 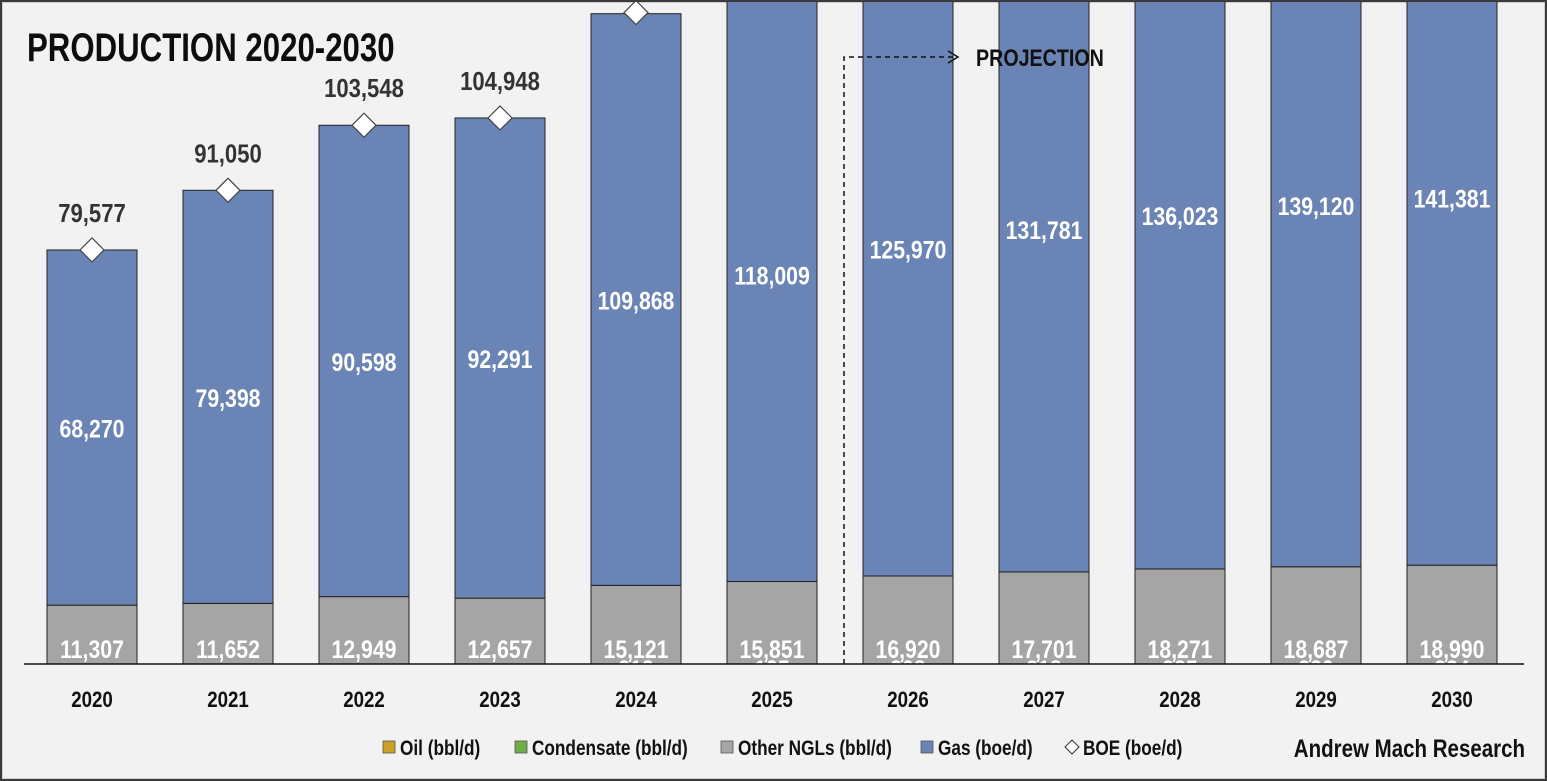 What do you see at coordinates (1409, 749) in the screenshot?
I see `credit-text: Andrew Mach Research` at bounding box center [1409, 749].